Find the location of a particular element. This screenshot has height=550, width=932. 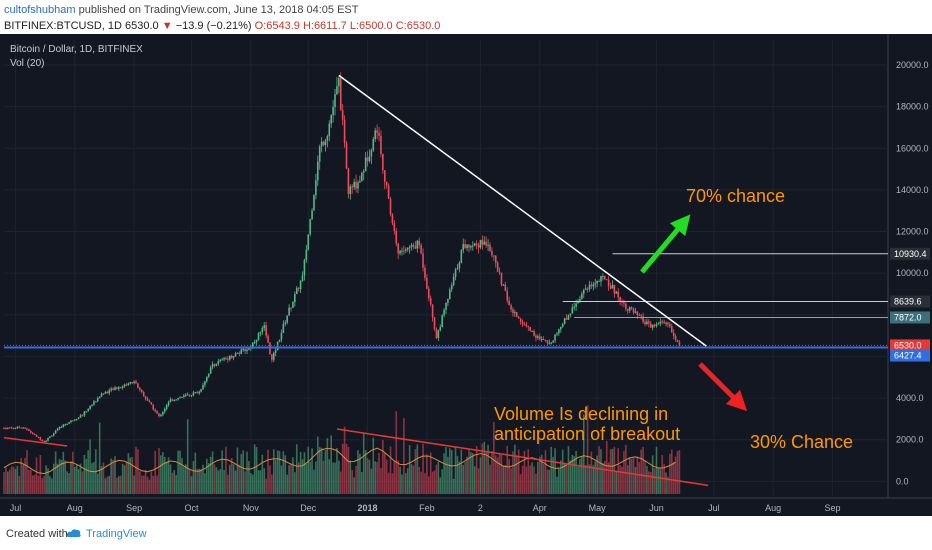

x-tick-label: Nov is located at coordinates (251, 508).